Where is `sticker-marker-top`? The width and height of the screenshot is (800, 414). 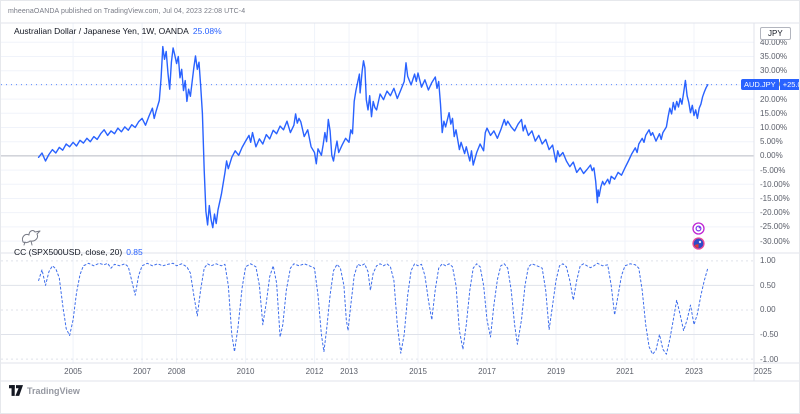
sticker-marker-top is located at coordinates (698, 231).